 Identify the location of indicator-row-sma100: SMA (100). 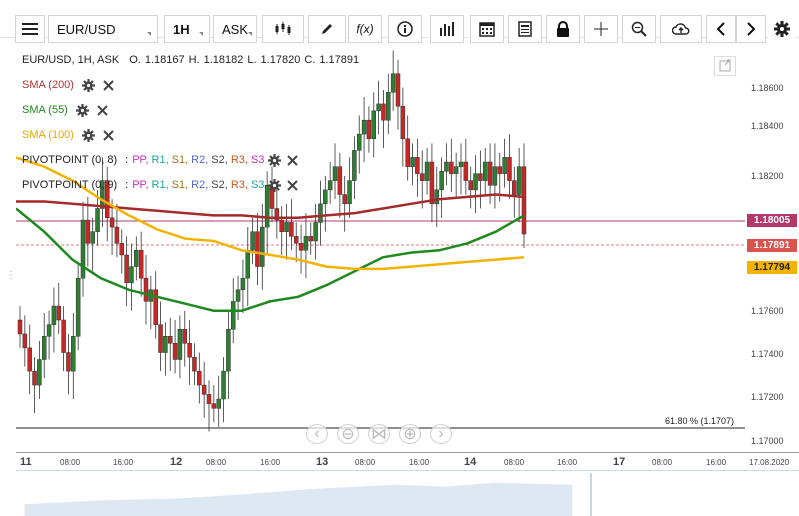
(68, 135).